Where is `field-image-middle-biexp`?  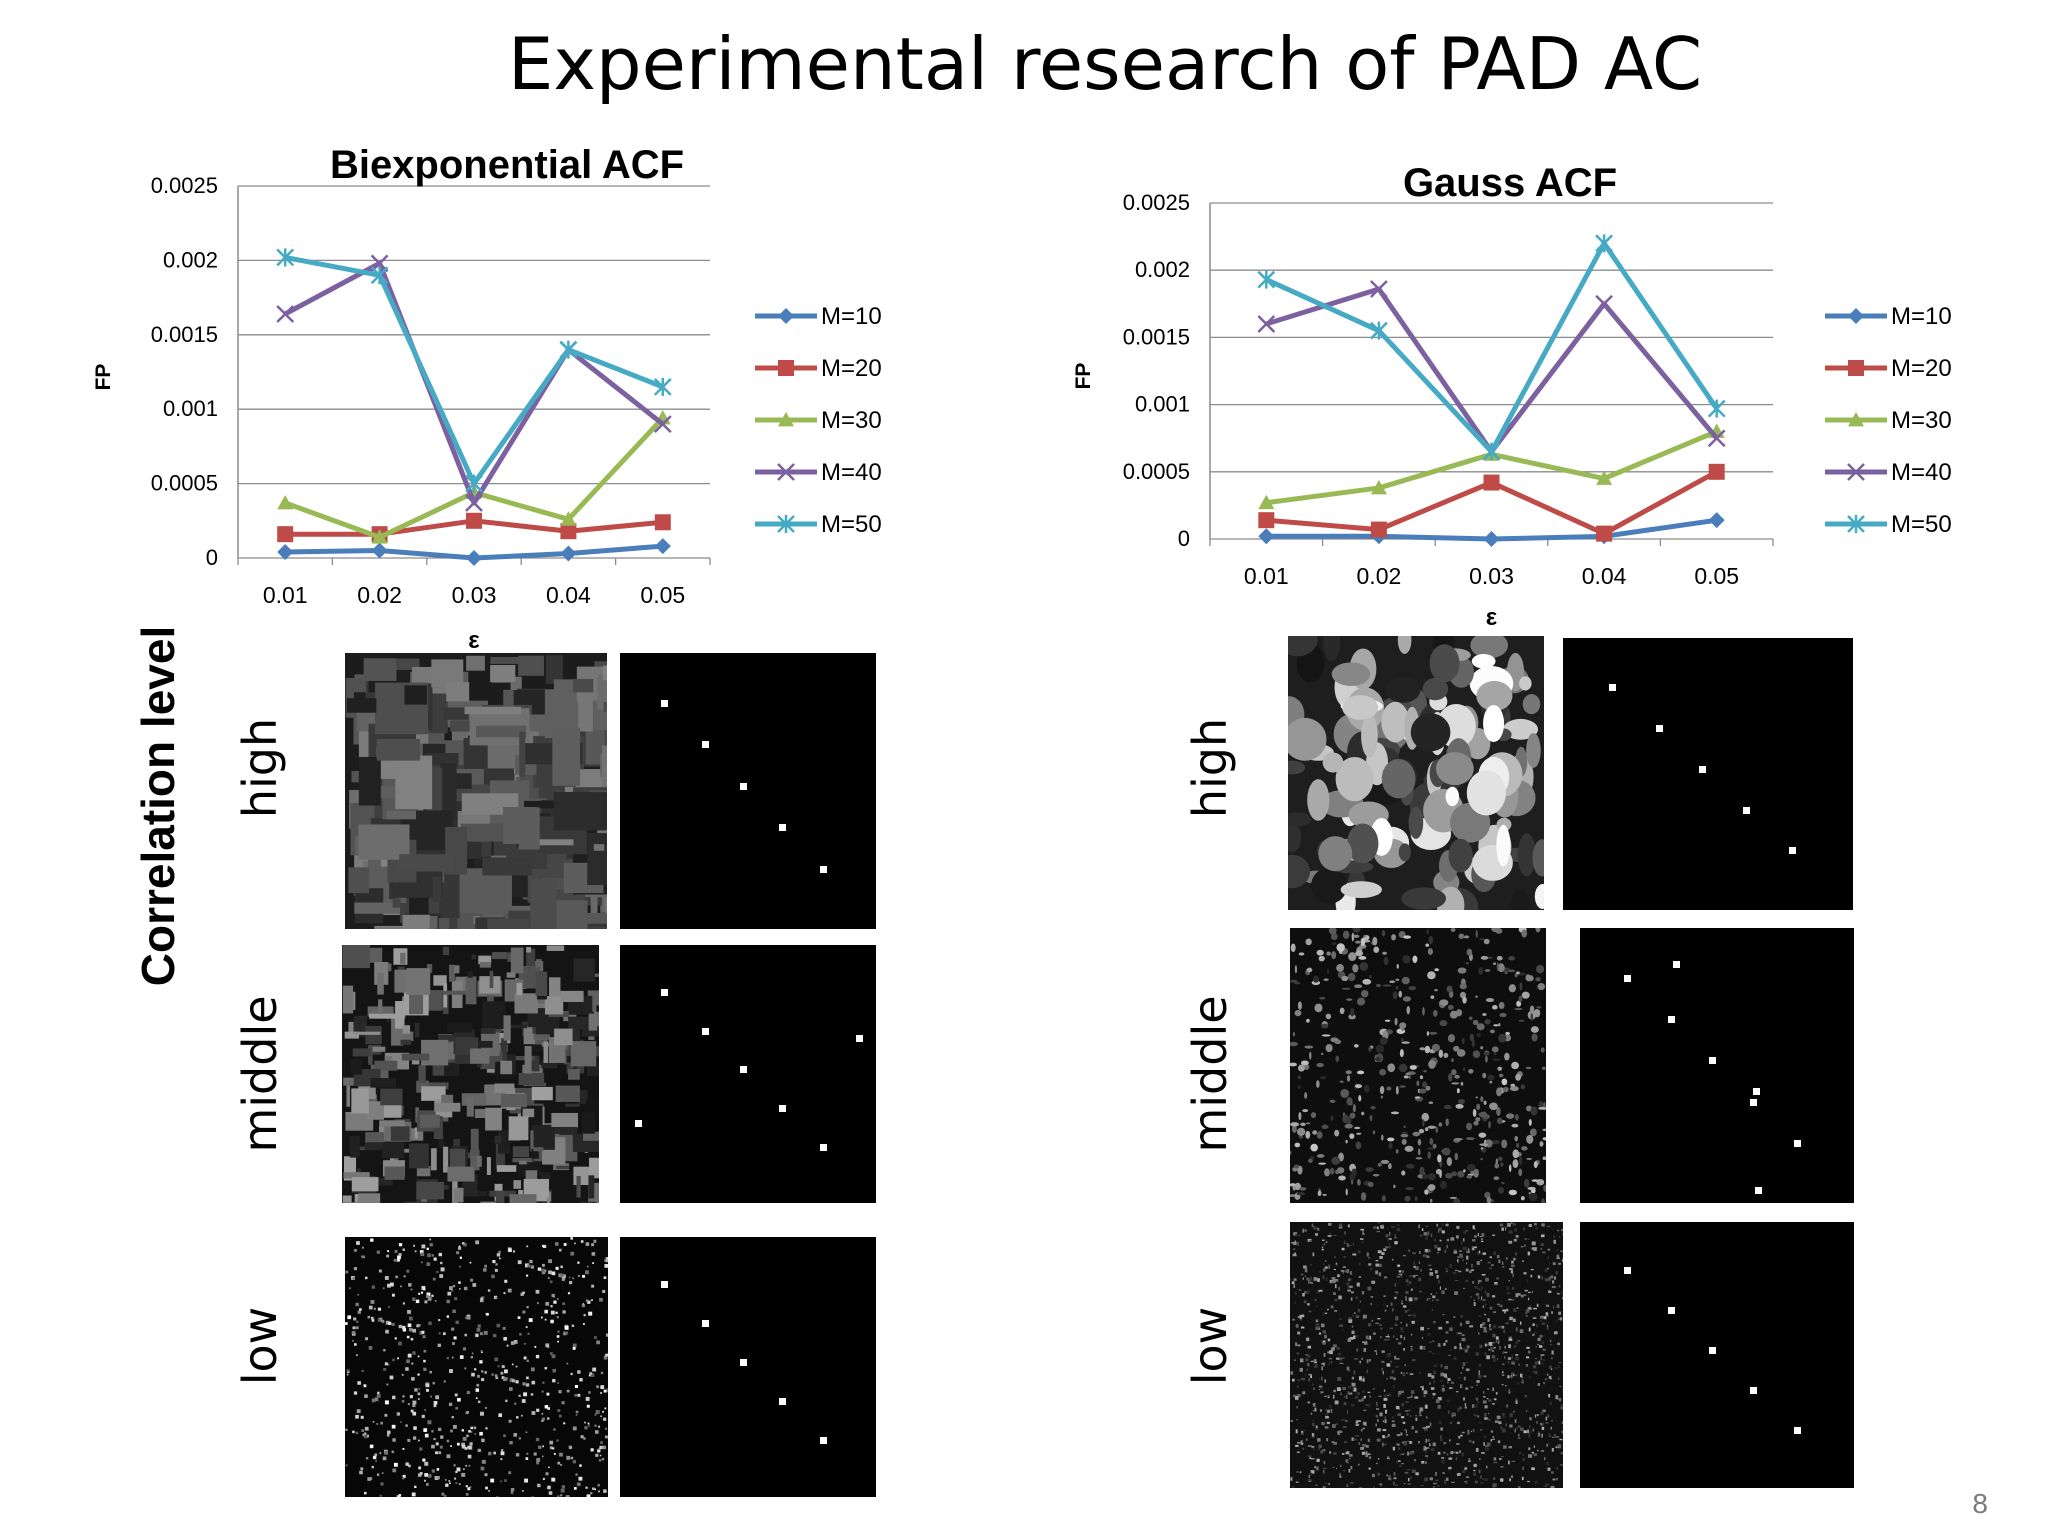
field-image-middle-biexp is located at coordinates (470, 1074).